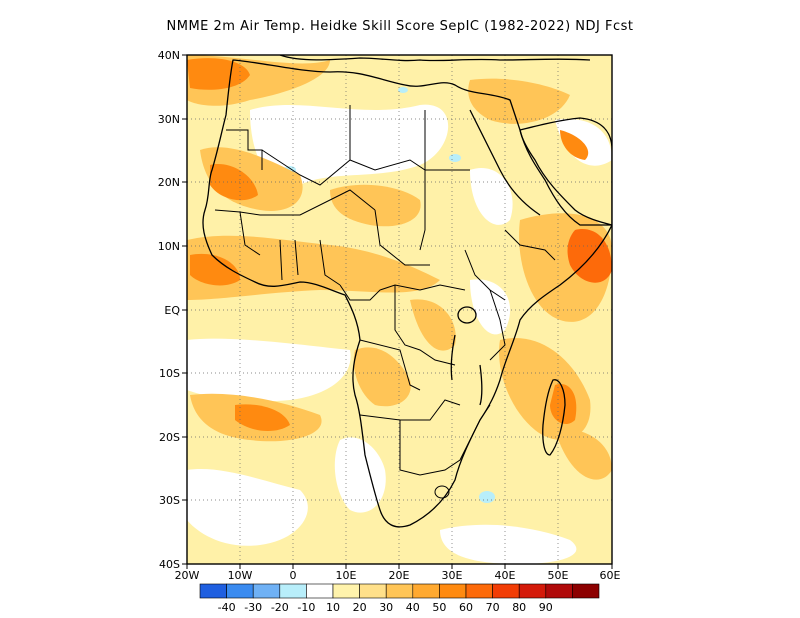 The width and height of the screenshot is (800, 618). I want to click on lake-victoria, so click(467, 315).